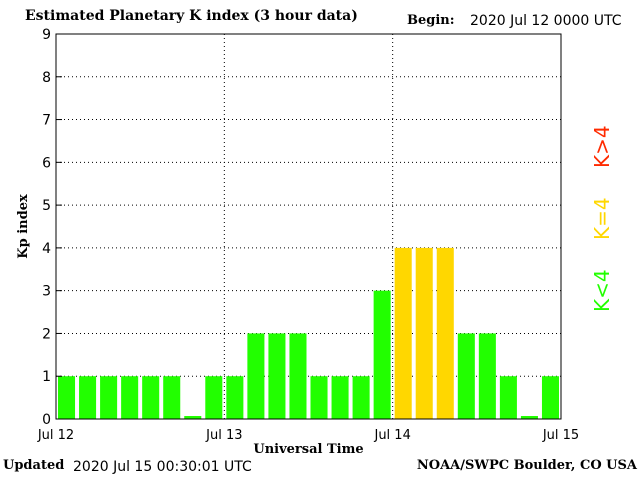  What do you see at coordinates (308, 449) in the screenshot?
I see `x-axis-label: Universal Time` at bounding box center [308, 449].